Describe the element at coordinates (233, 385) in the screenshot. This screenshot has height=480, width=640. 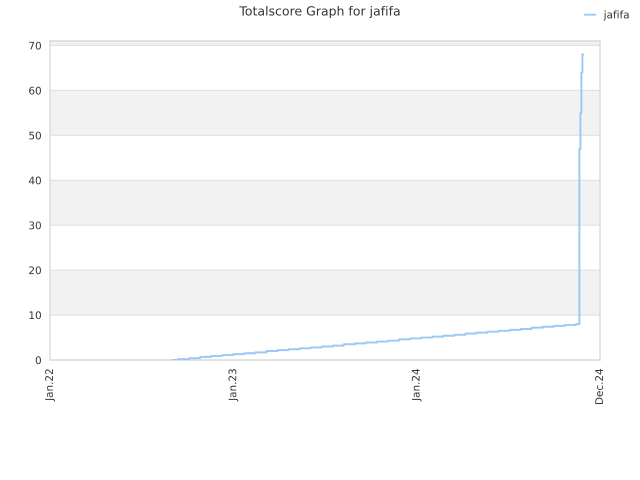
I see `x-tick-label: Jan.23` at that location.